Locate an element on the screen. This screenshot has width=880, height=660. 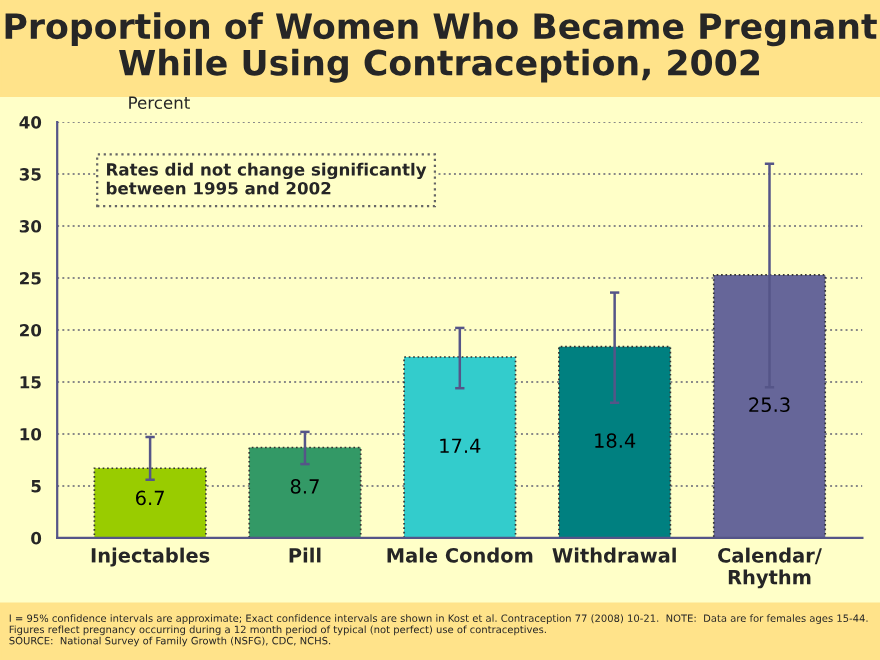
y-tick-label: 0 is located at coordinates (36, 538).